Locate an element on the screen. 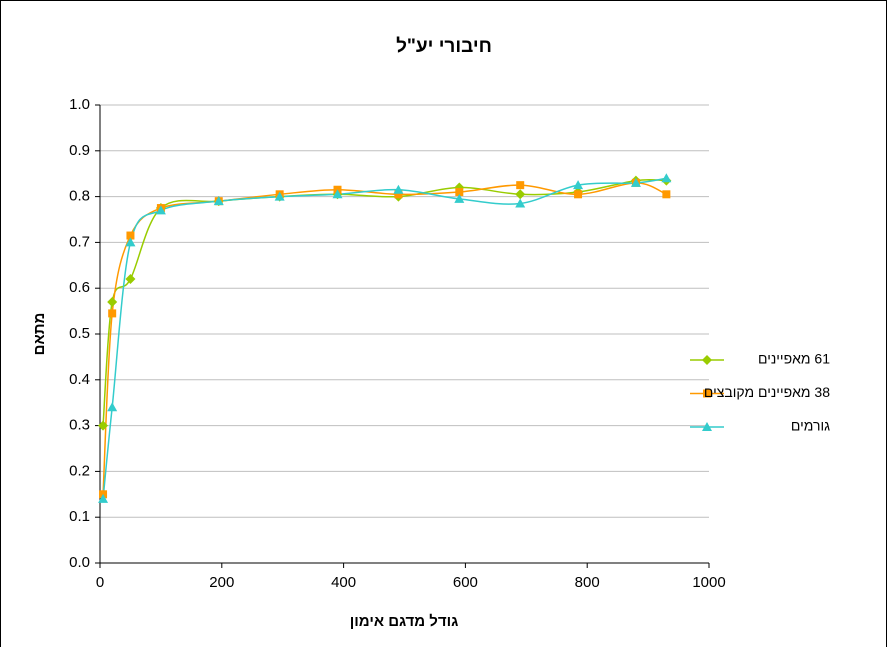  y-axis-label: מתאם is located at coordinates (39, 334).